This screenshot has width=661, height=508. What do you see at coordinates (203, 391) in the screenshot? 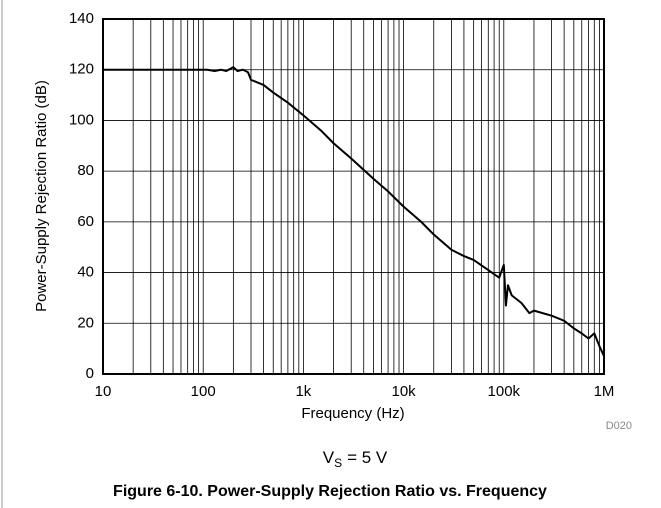
I see `x-tick-label: 100` at bounding box center [203, 391].